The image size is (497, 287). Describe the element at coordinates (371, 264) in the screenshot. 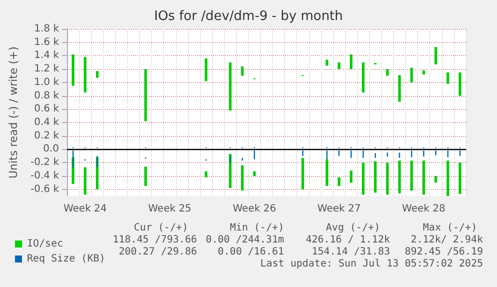

I see `text: Last update: Sun Jul 13 05:57:02 2025` at that location.